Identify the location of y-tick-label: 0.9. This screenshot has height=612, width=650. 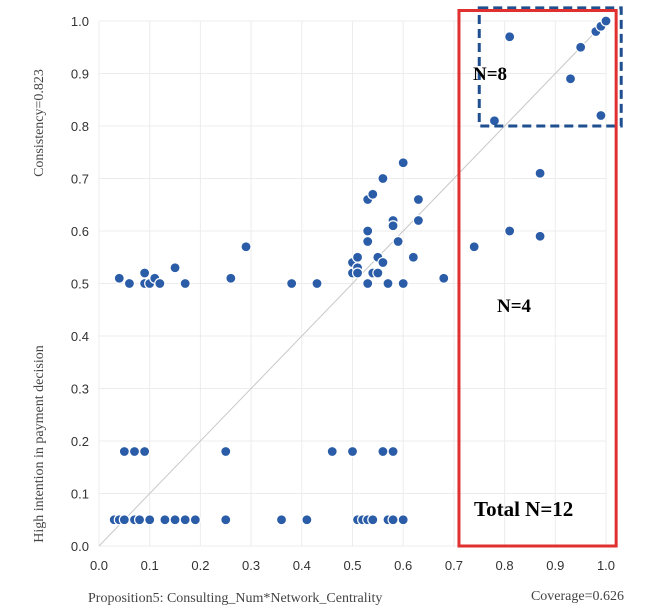
(80, 74).